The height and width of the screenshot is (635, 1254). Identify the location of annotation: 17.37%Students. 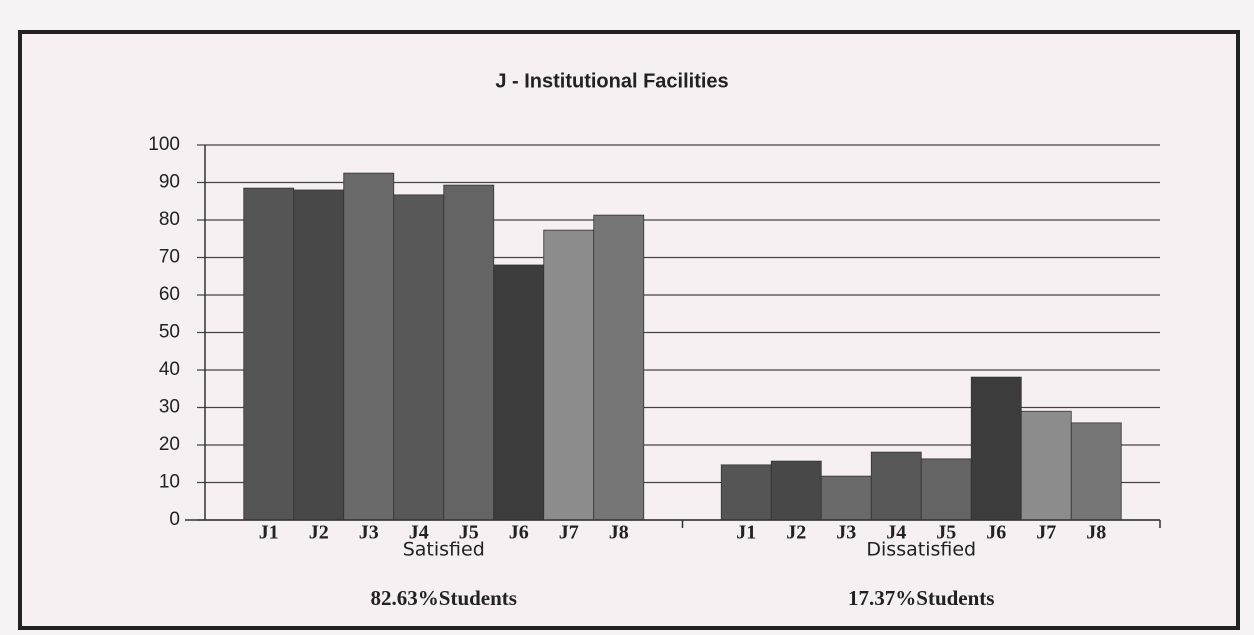
(921, 598).